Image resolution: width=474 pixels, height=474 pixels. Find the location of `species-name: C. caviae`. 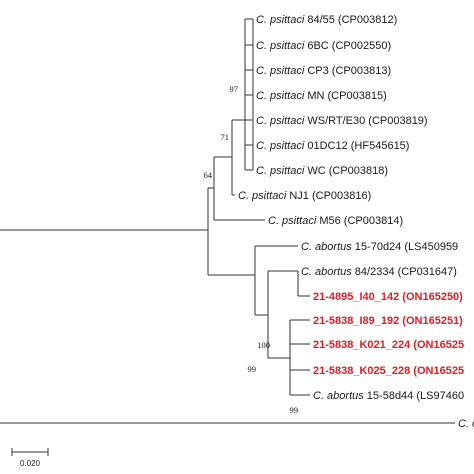

species-name: C. caviae is located at coordinates (466, 424).